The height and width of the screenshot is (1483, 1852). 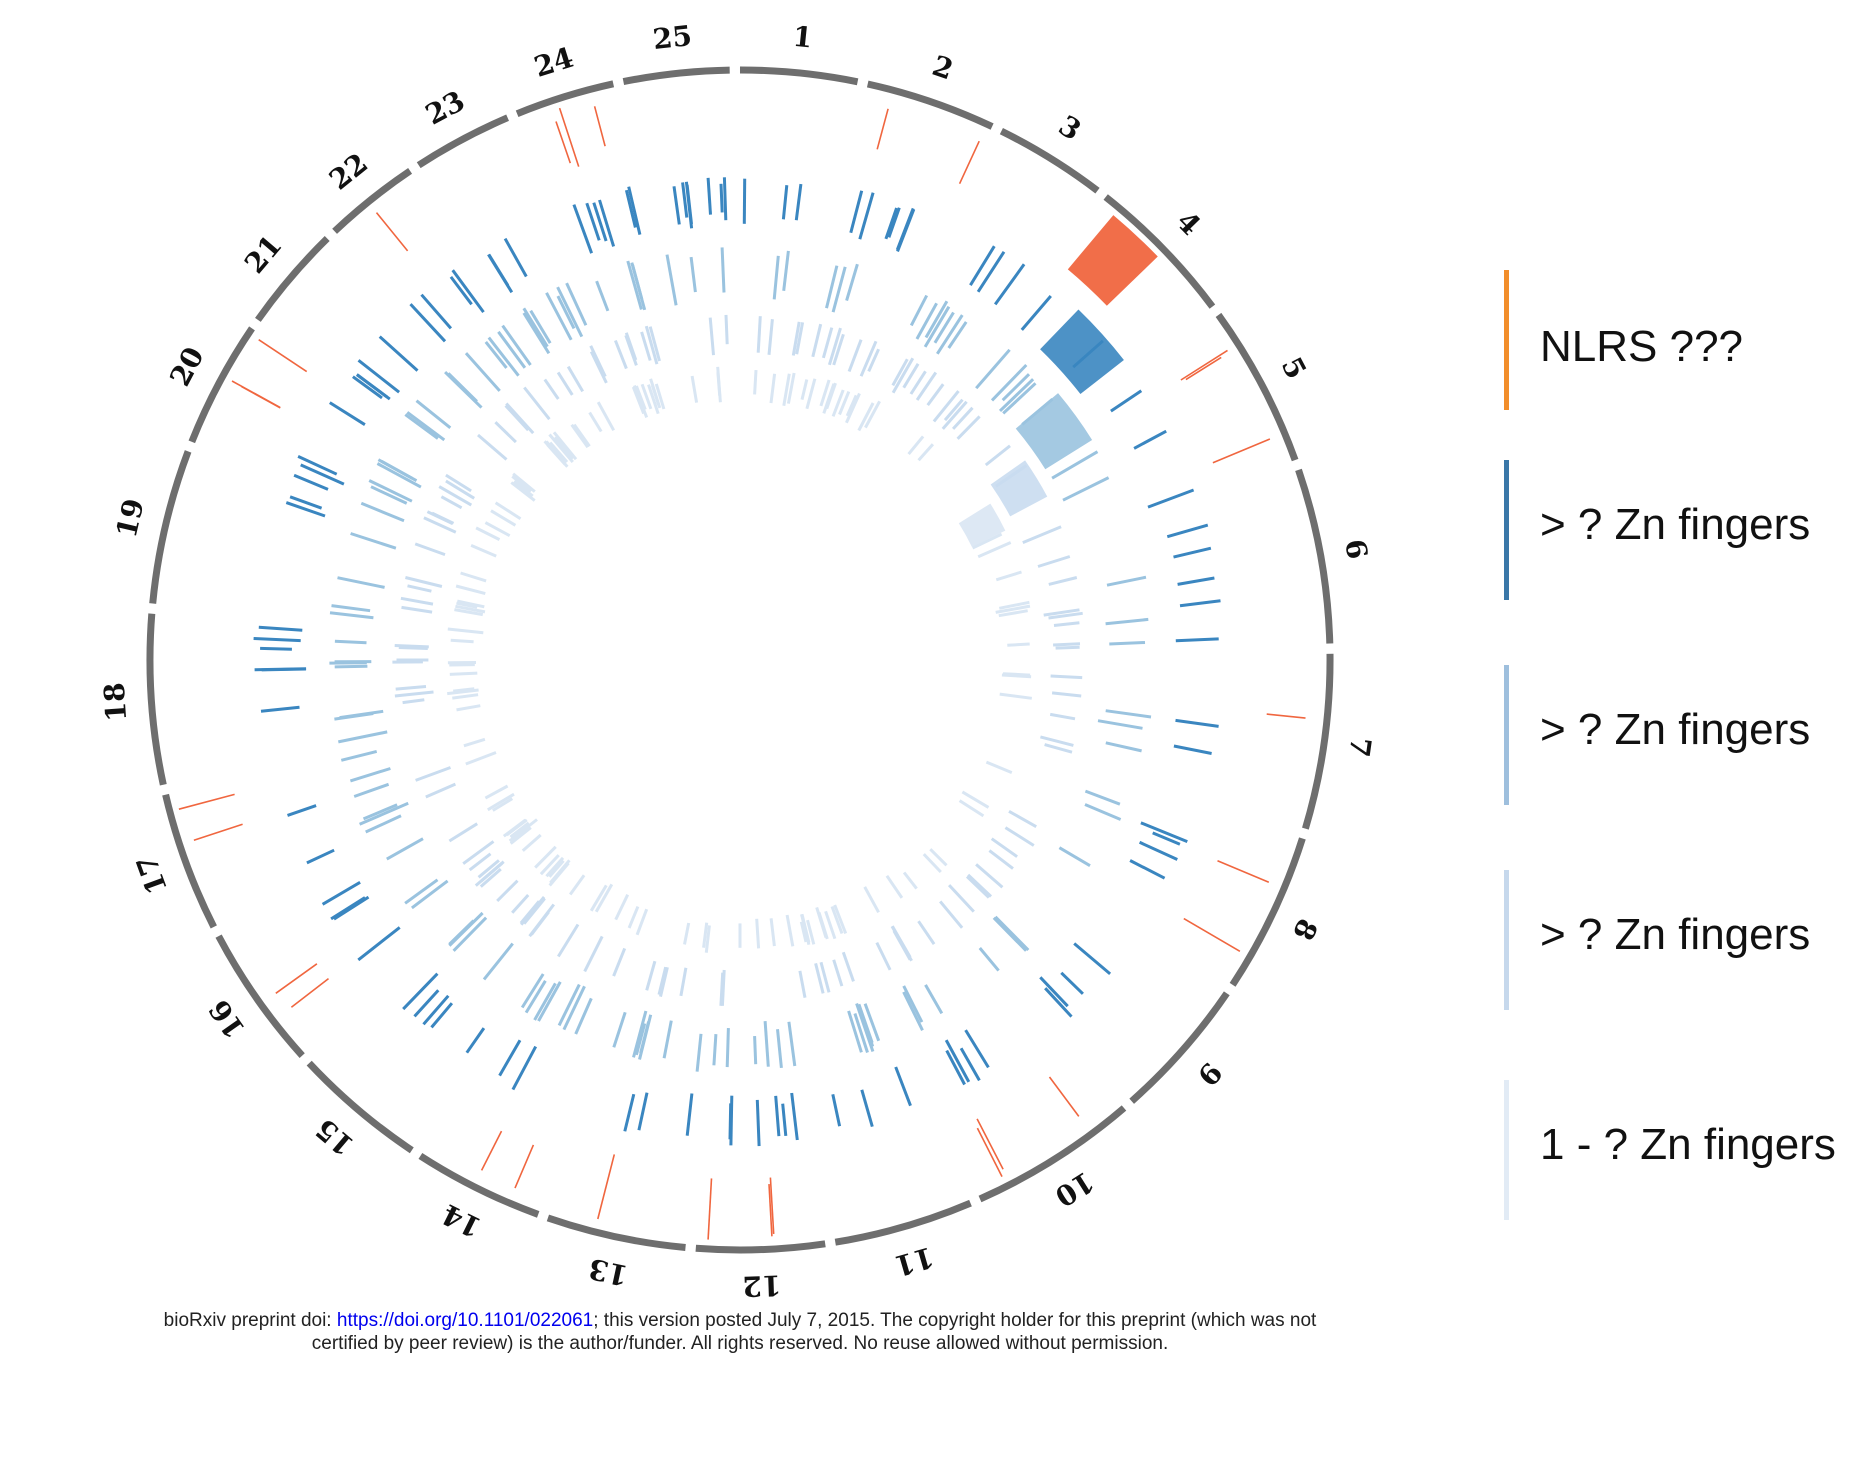 What do you see at coordinates (553, 62) in the screenshot?
I see `chromosome-label-24: 24` at bounding box center [553, 62].